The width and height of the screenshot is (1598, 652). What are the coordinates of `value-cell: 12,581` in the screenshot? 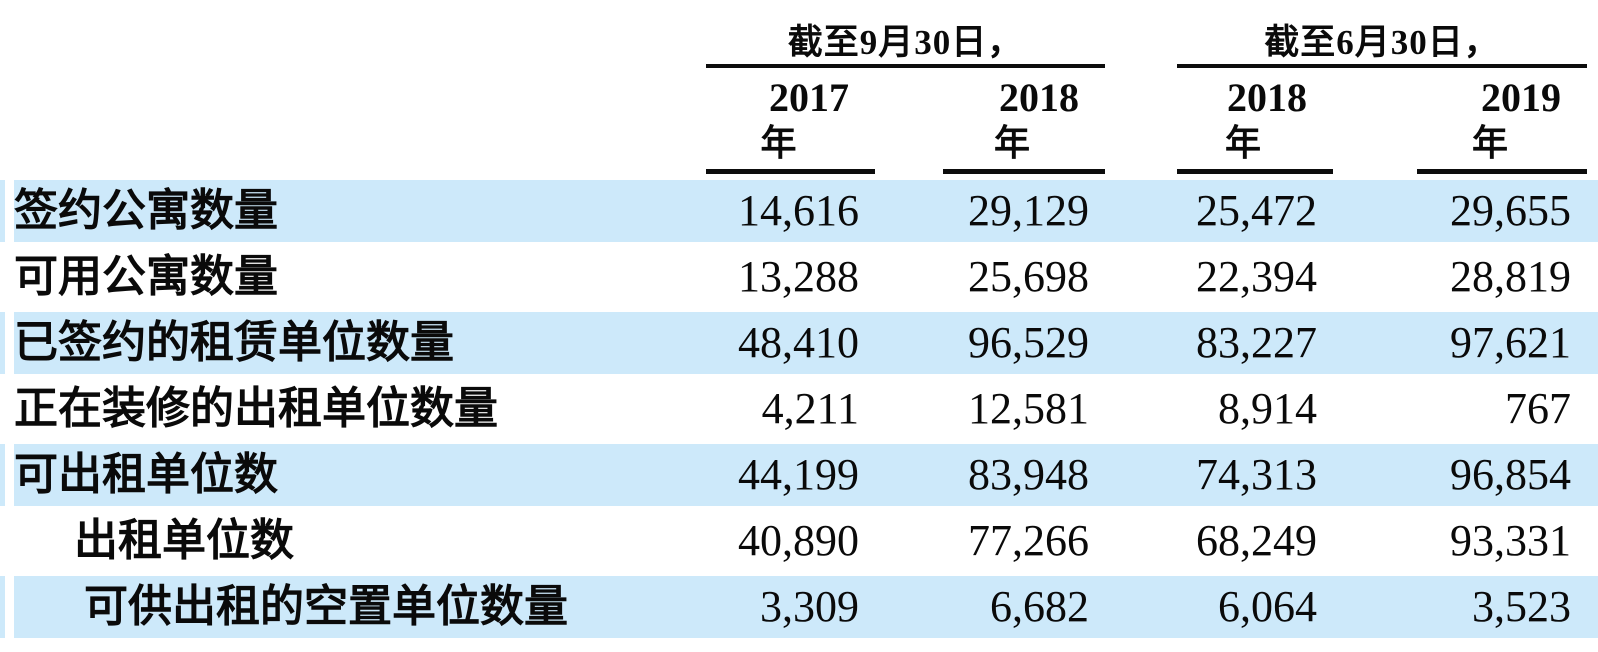 It's located at (1028, 408).